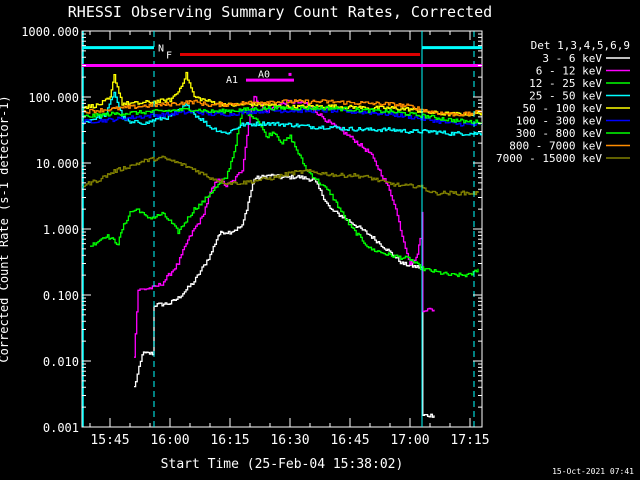 This screenshot has height=480, width=640. I want to click on y-tick-label: 1000.000, so click(50, 32).